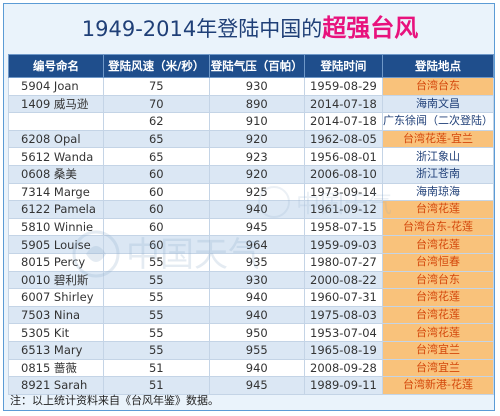 The width and height of the screenshot is (500, 416). What do you see at coordinates (56, 315) in the screenshot?
I see `cell-name: 7503 Nina` at bounding box center [56, 315].